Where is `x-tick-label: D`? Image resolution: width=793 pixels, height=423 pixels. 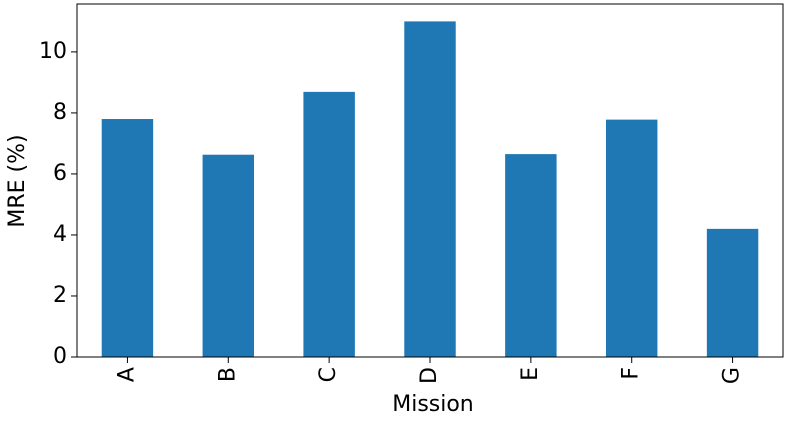
x-tick-label: D is located at coordinates (429, 375).